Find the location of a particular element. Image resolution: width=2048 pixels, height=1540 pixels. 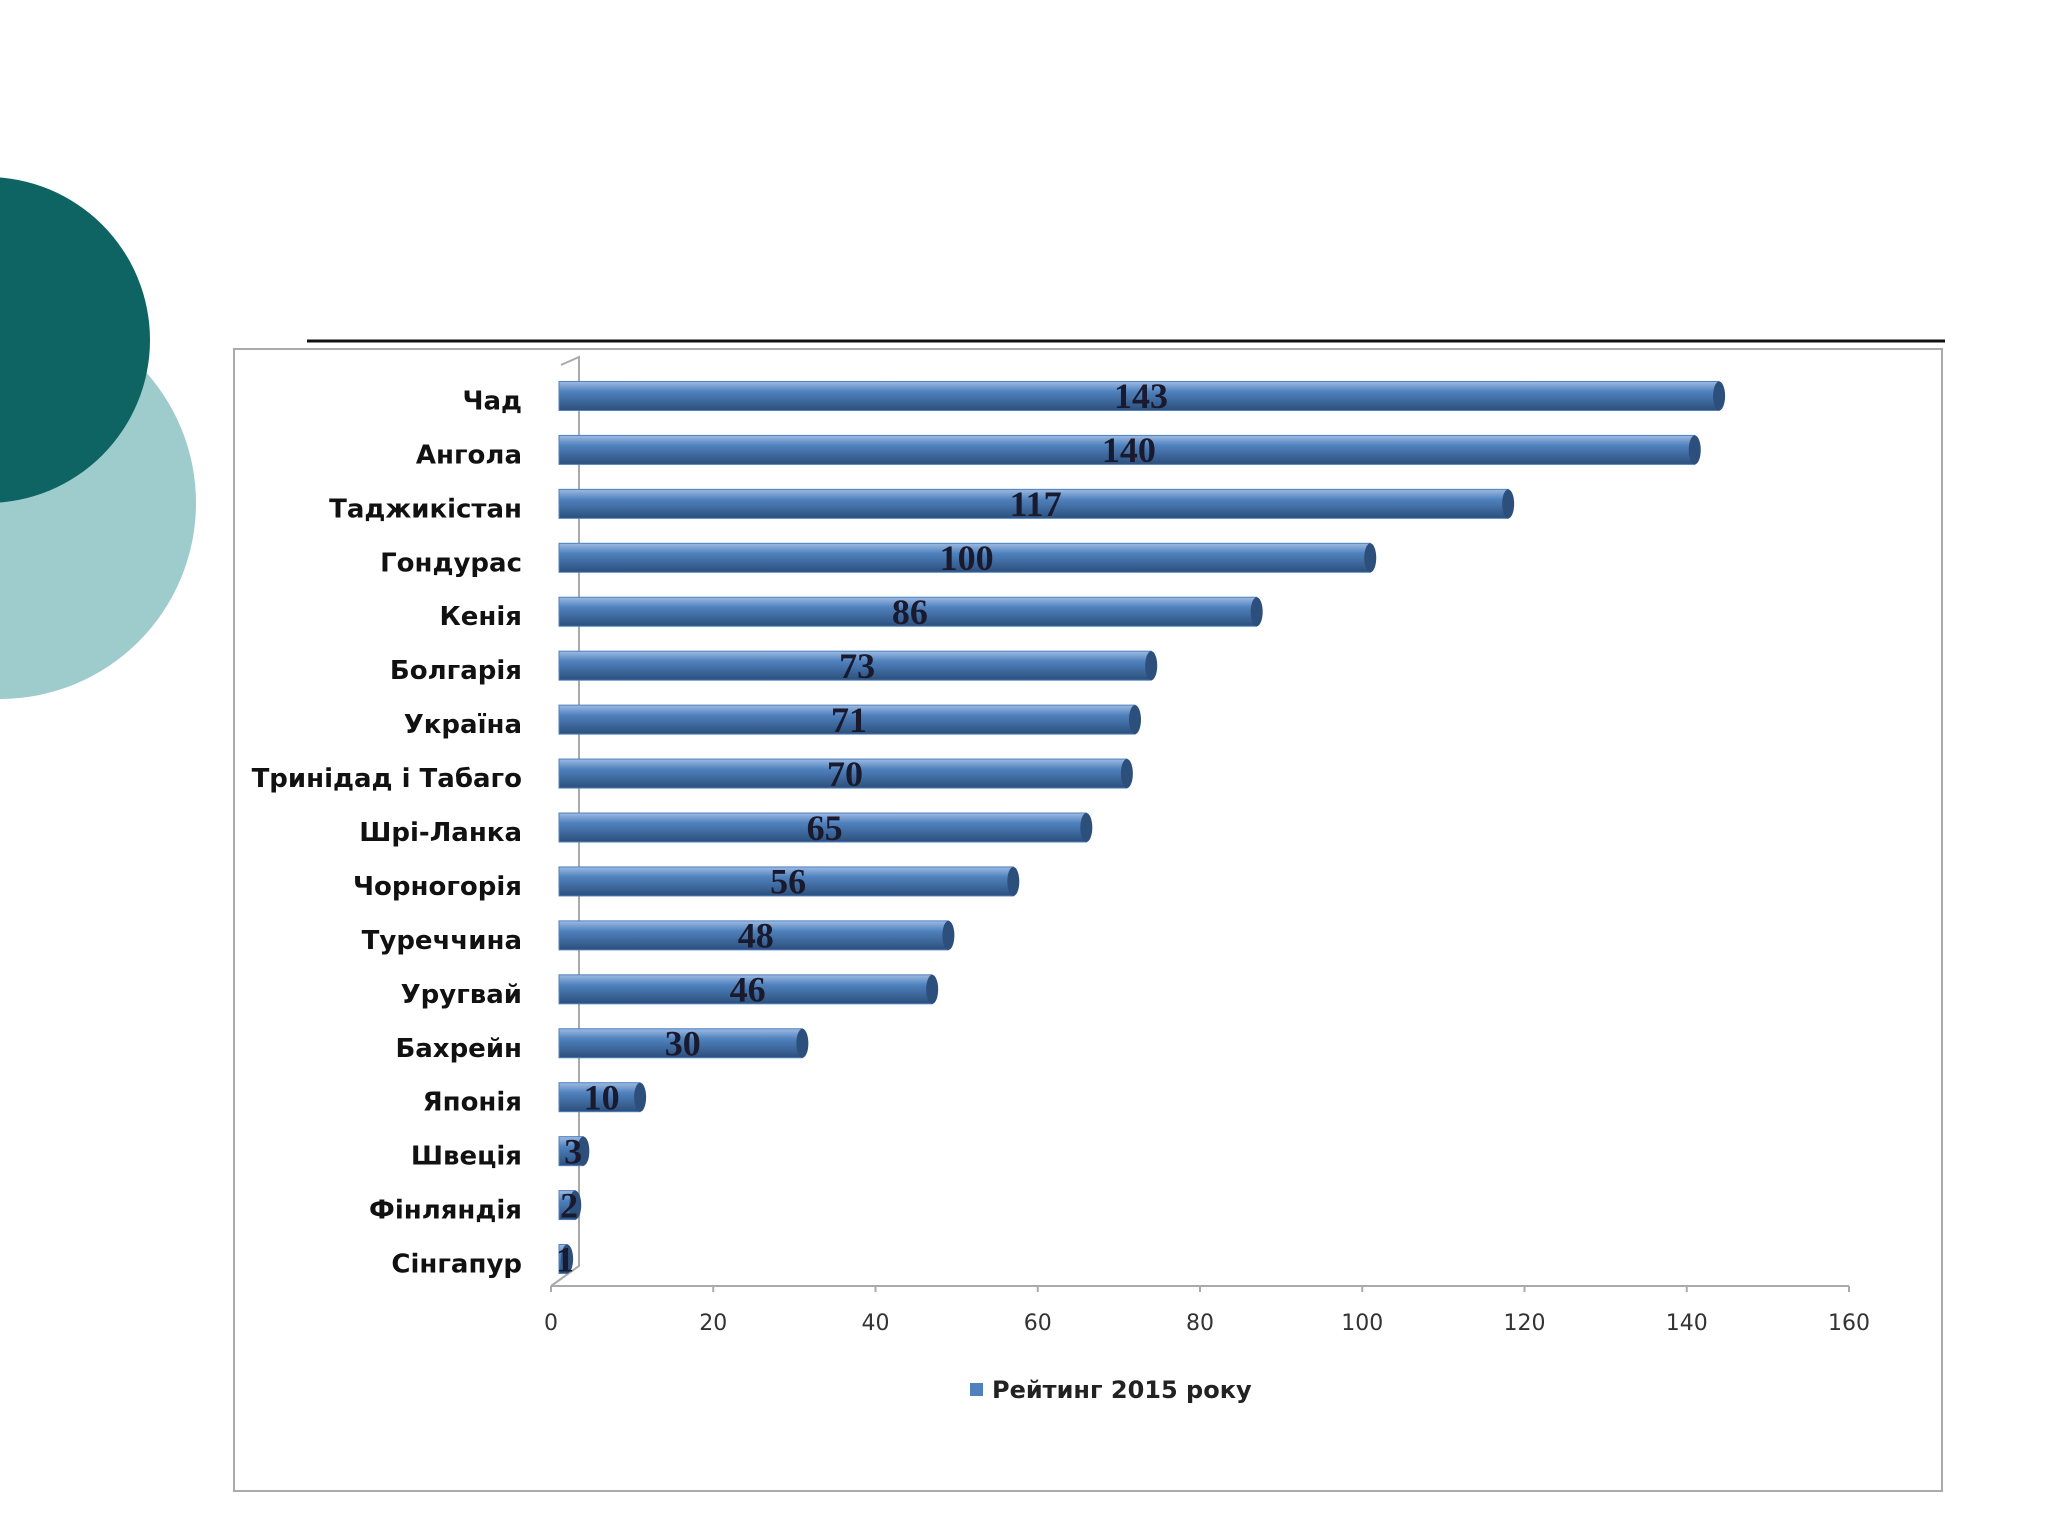

value-label: 10 is located at coordinates (602, 1097).